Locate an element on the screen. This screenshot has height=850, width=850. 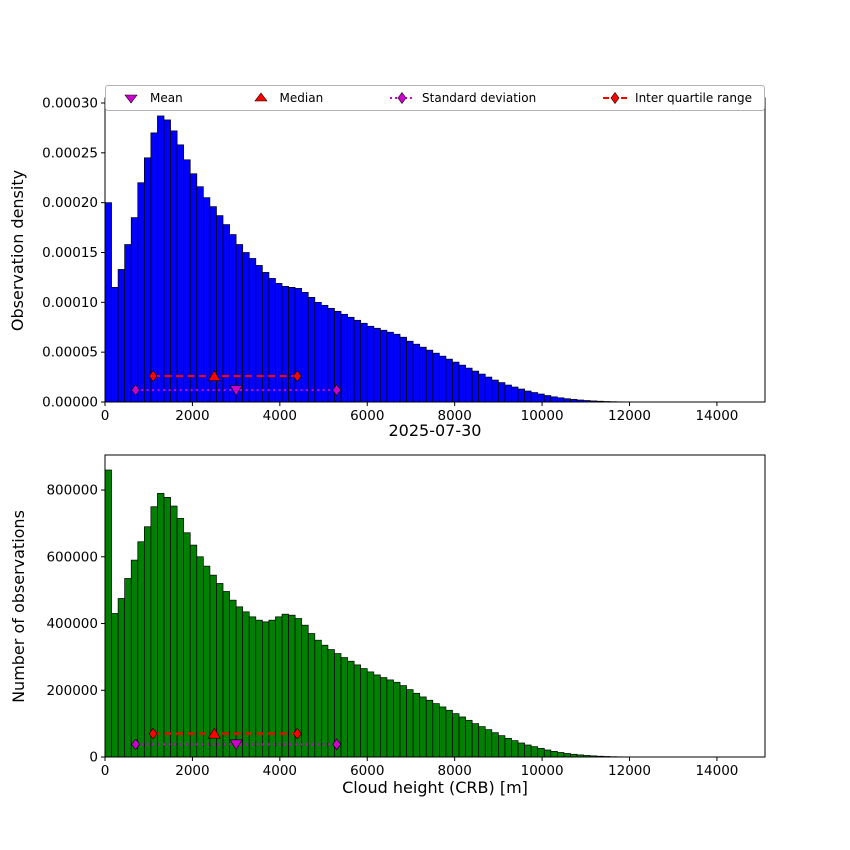
y-axis-label-counts-text: Number of observations is located at coordinates (18, 606).